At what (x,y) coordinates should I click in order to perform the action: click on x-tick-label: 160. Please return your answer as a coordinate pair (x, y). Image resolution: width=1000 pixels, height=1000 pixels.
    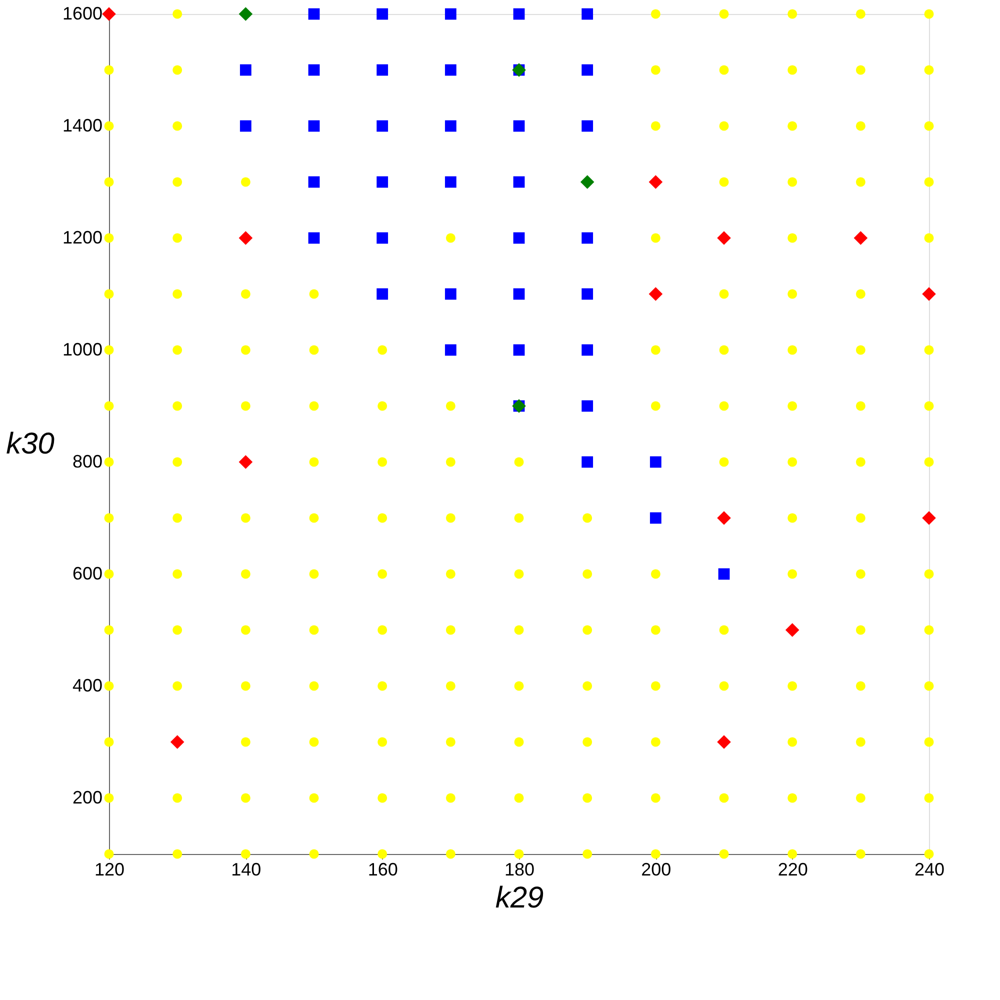
    Looking at the image, I should click on (383, 870).